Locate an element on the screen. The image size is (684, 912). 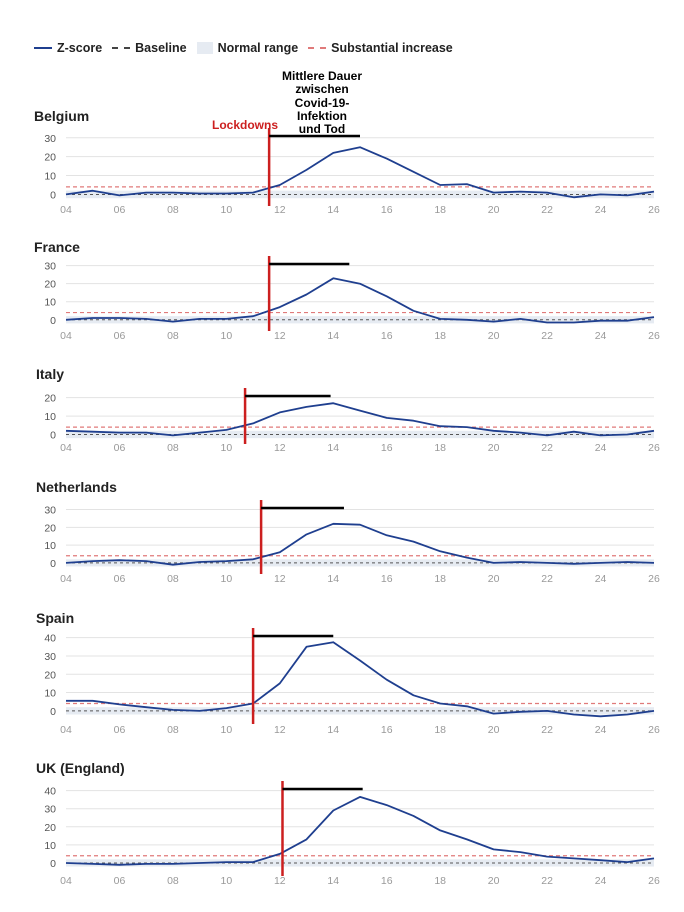
normal-range-swatch is located at coordinates (204, 48).